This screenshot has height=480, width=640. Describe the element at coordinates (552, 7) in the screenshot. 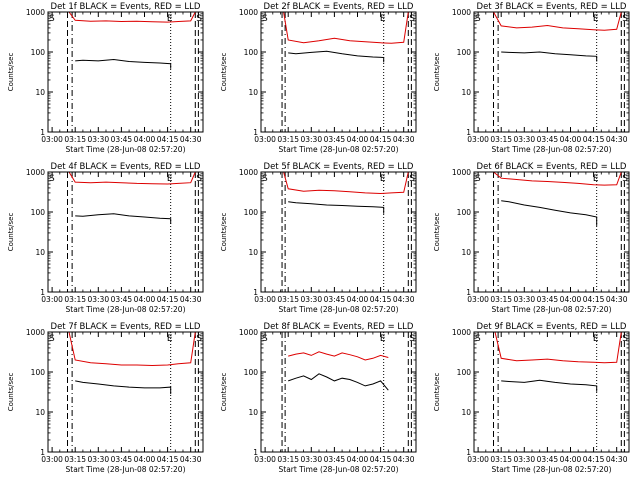

I see `panel-title: Det 3f BLACK = Events, RED = LLD` at that location.